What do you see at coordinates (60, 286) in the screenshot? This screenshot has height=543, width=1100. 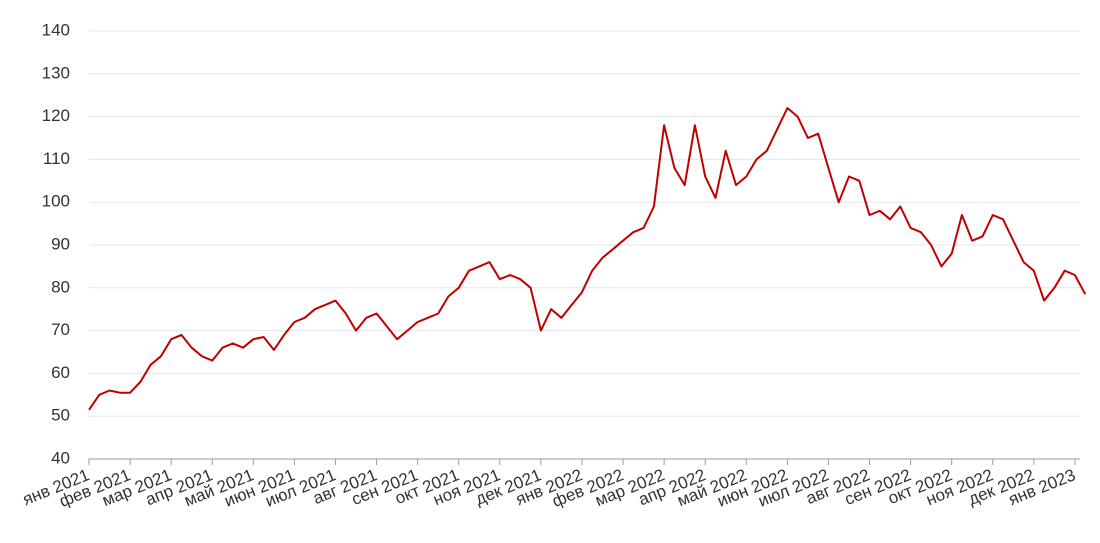 I see `y-tick-label: 80` at bounding box center [60, 286].